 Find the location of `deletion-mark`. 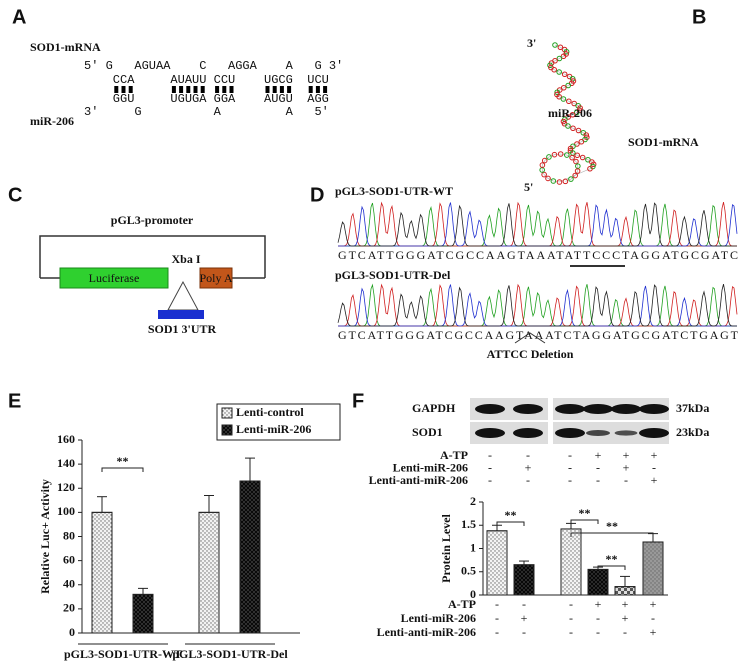

deletion-mark is located at coordinates (530, 338).